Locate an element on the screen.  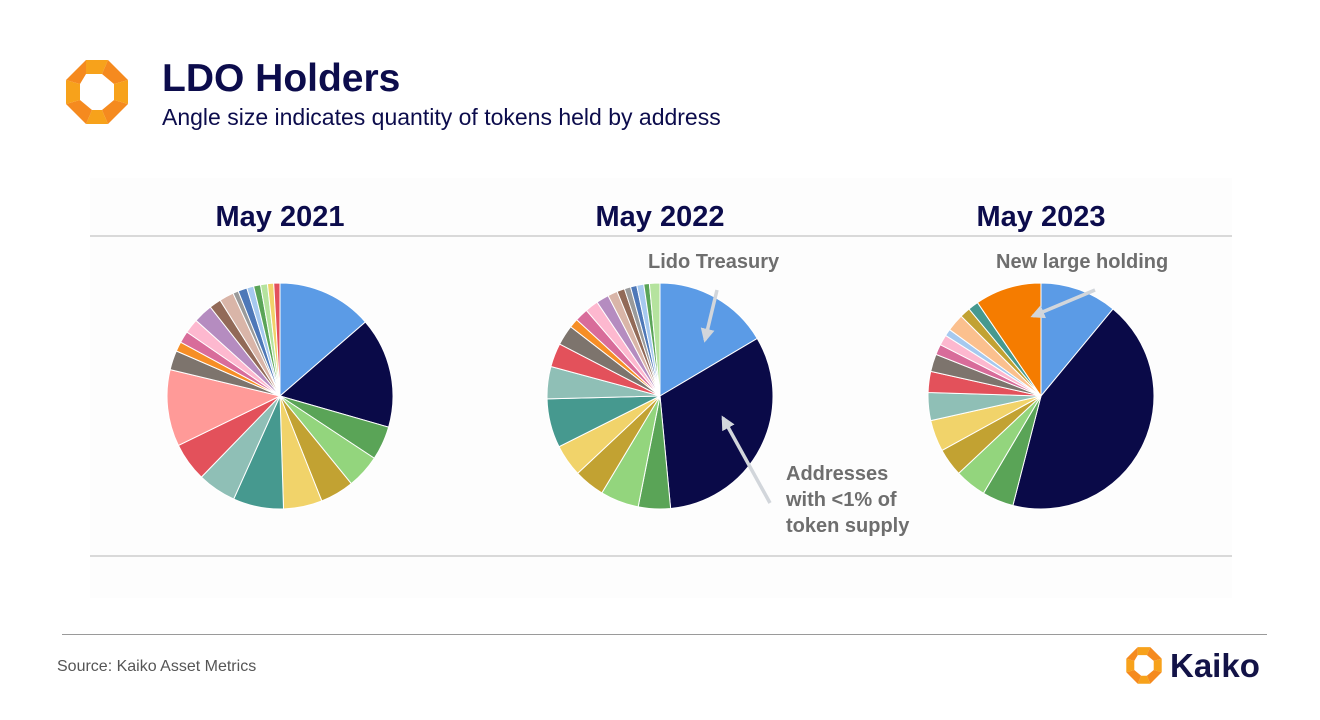
annotation-label: Lido Treasury is located at coordinates (714, 262).